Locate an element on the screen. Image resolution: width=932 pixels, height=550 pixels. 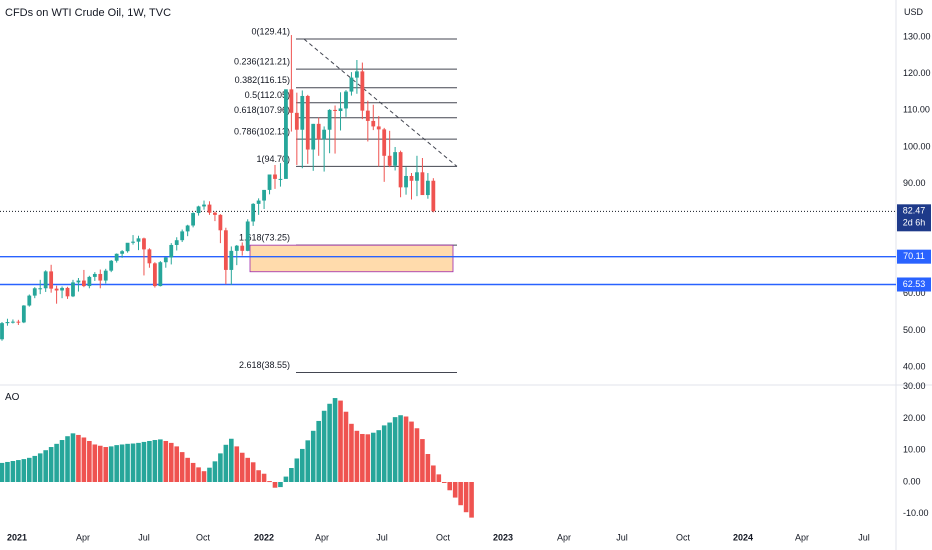
price-axis-tick-label: 40.00 is located at coordinates (914, 367).